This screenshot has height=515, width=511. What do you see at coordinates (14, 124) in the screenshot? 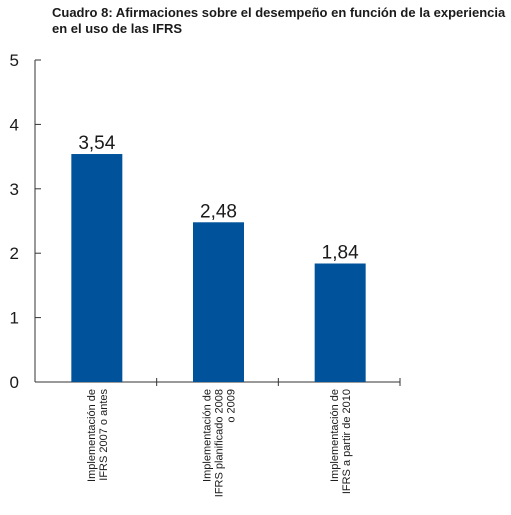
I see `y-tick-label: 4` at bounding box center [14, 124].